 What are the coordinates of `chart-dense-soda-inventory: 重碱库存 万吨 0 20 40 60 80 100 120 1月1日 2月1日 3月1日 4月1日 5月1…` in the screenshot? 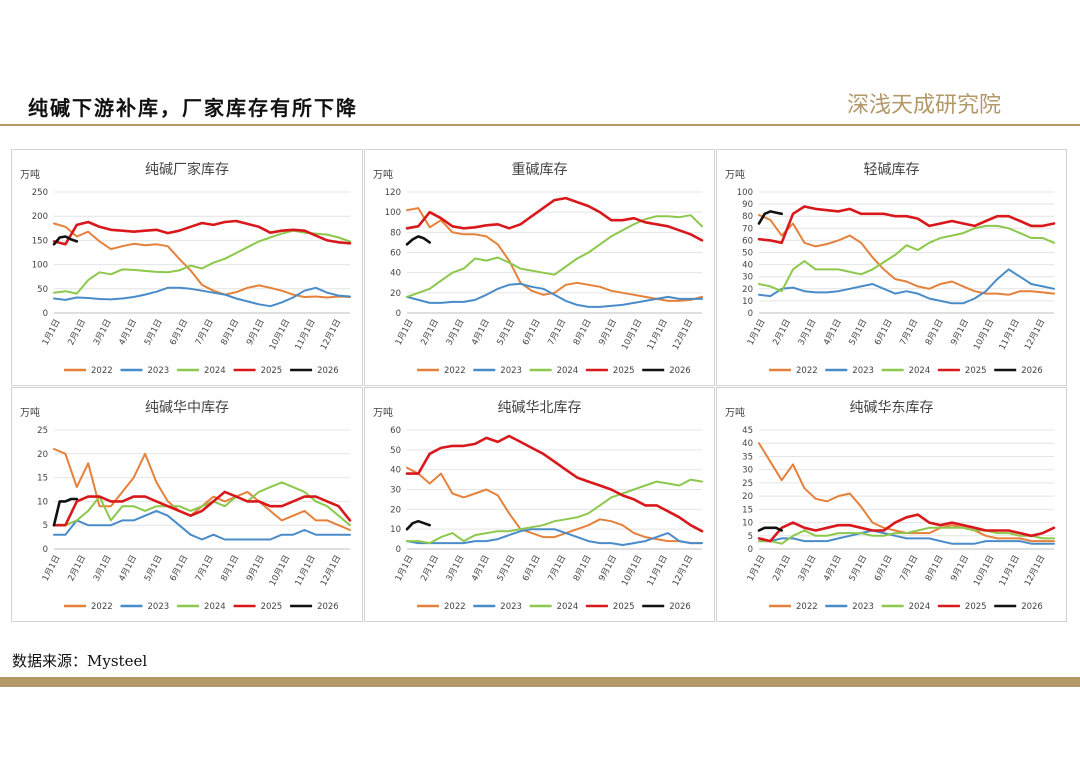 It's located at (538, 269).